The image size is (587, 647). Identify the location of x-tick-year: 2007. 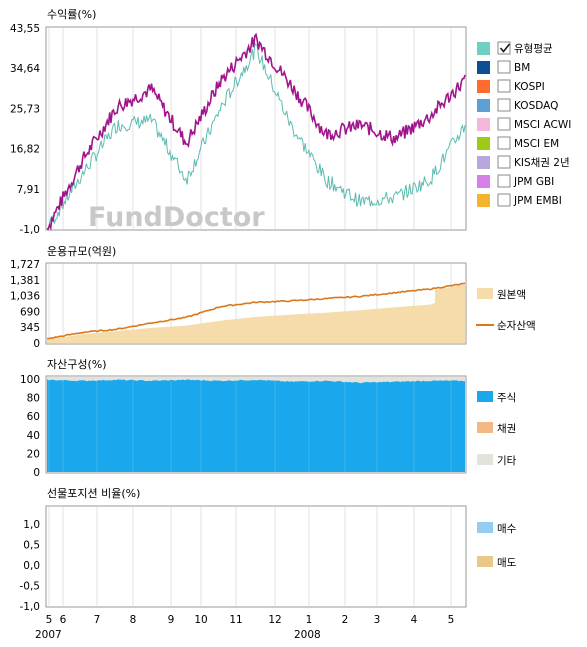
(48, 635).